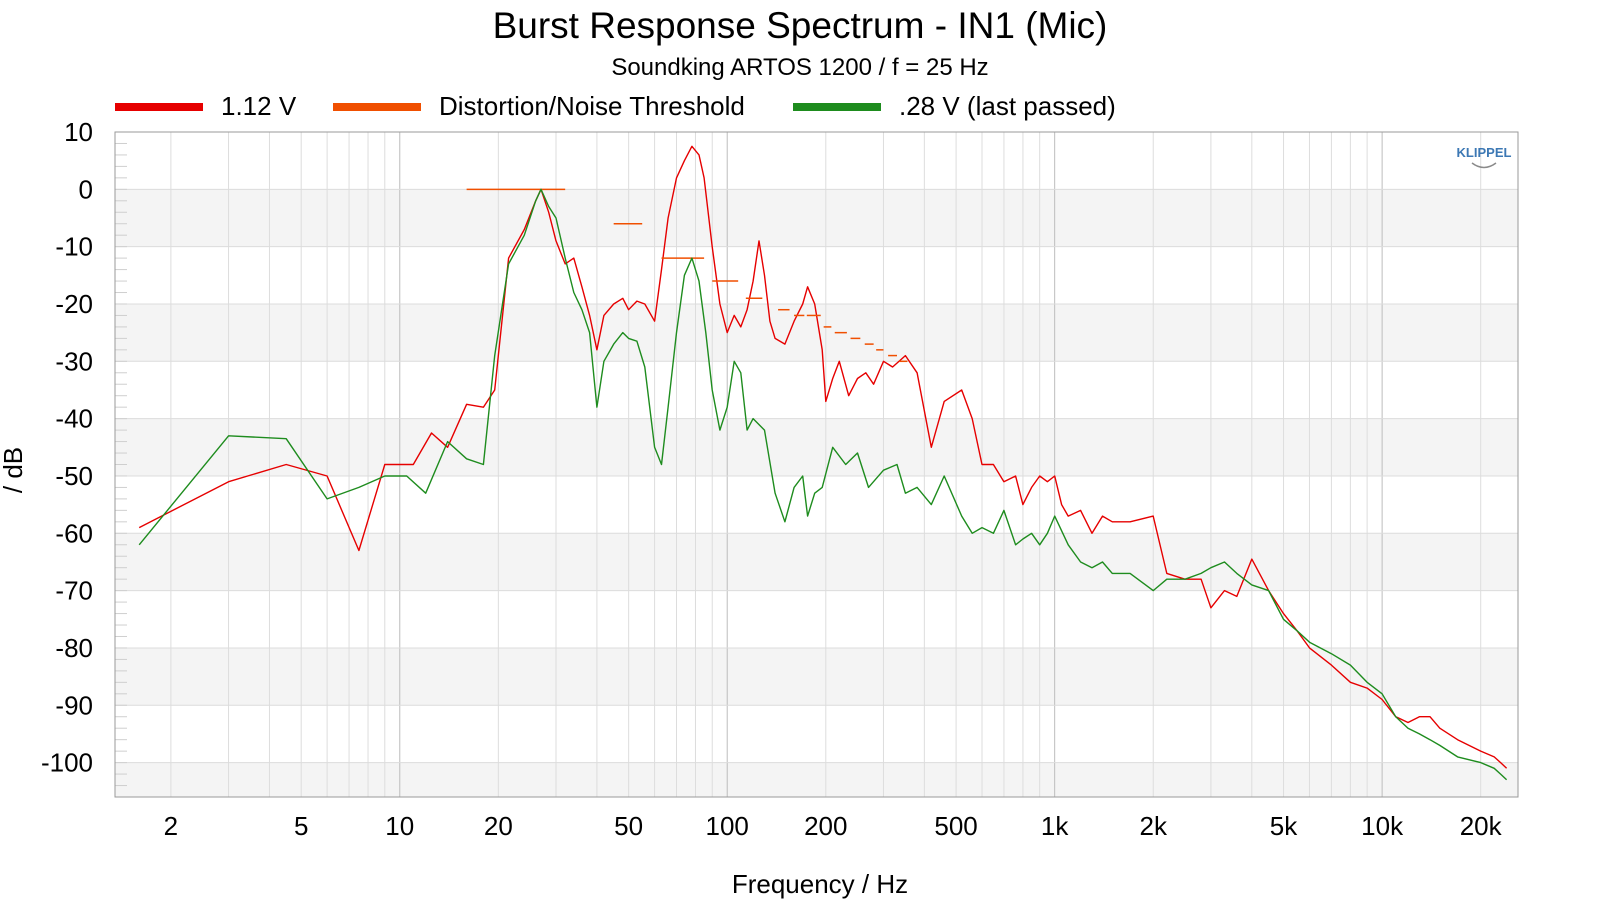  Describe the element at coordinates (67, 763) in the screenshot. I see `y-tick-label: -100` at that location.